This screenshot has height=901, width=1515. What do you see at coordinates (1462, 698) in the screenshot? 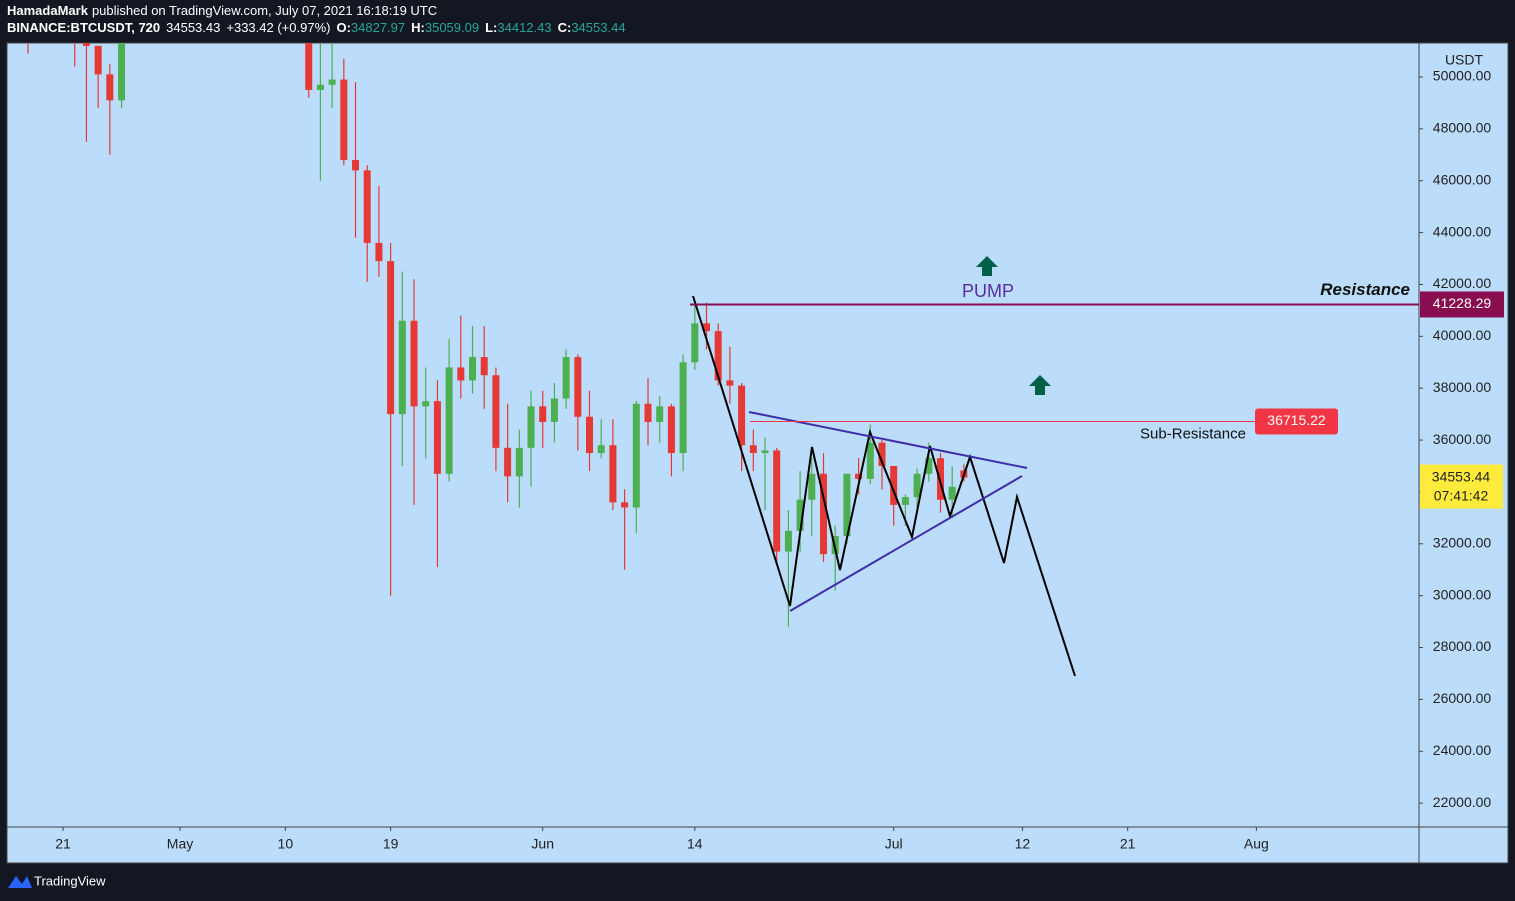
I see `y-tick-label: 26000.00` at bounding box center [1462, 698].